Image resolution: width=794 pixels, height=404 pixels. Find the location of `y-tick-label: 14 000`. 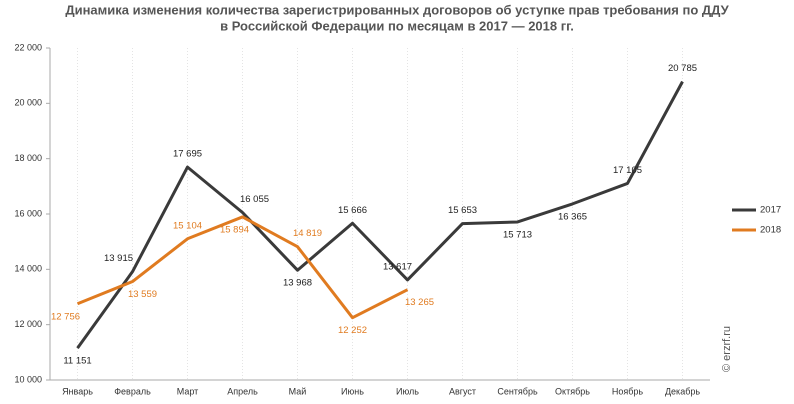

y-tick-label: 14 000 is located at coordinates (28, 269).